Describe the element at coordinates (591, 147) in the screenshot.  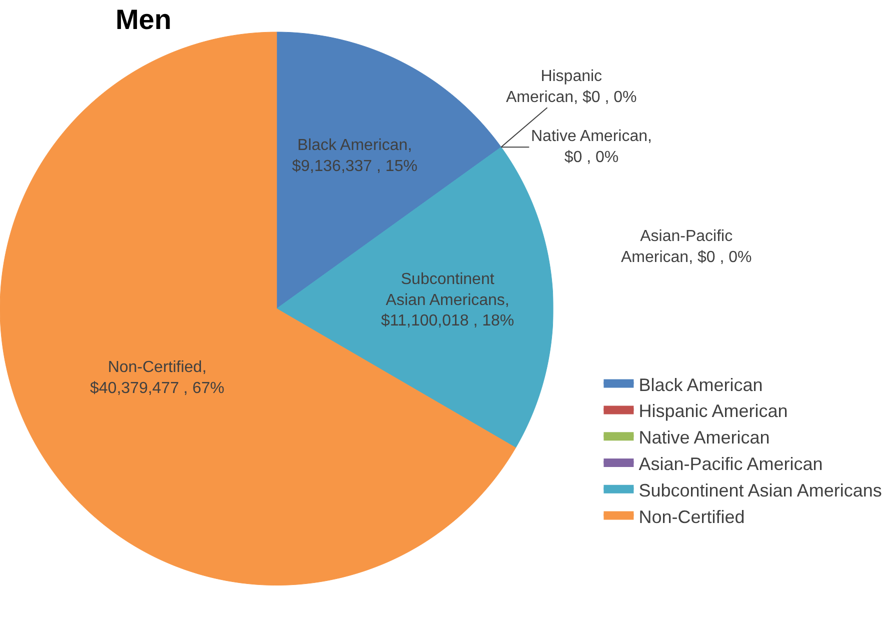
I see `text: Native American, $0 , 0%` at that location.